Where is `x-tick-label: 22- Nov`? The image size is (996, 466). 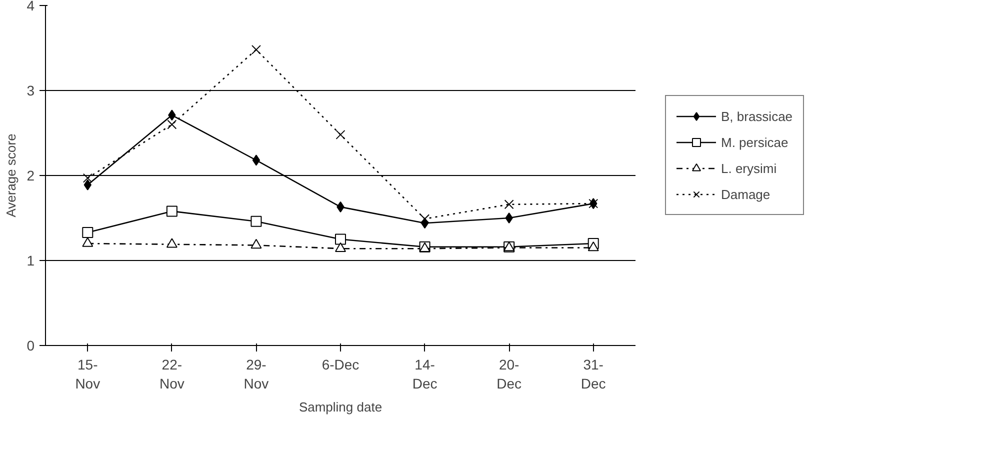
x-tick-label: 22- Nov is located at coordinates (171, 374).